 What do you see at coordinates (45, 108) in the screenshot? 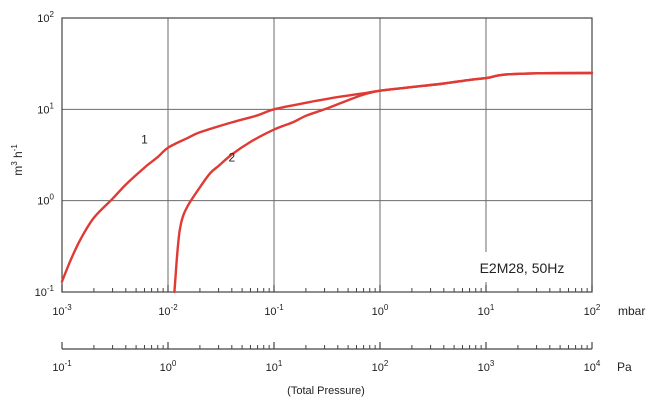
I see `y-tick-label: 10¹` at bounding box center [45, 108].